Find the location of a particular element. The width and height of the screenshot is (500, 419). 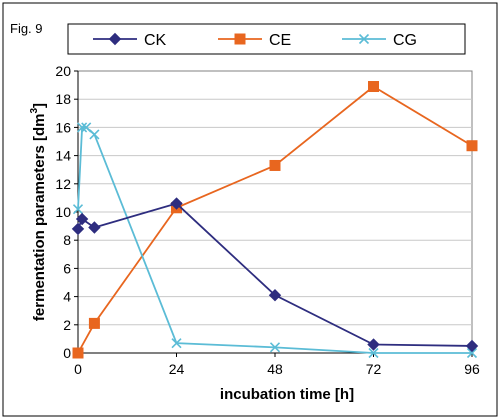

y-tick-label: 14 is located at coordinates (63, 156).